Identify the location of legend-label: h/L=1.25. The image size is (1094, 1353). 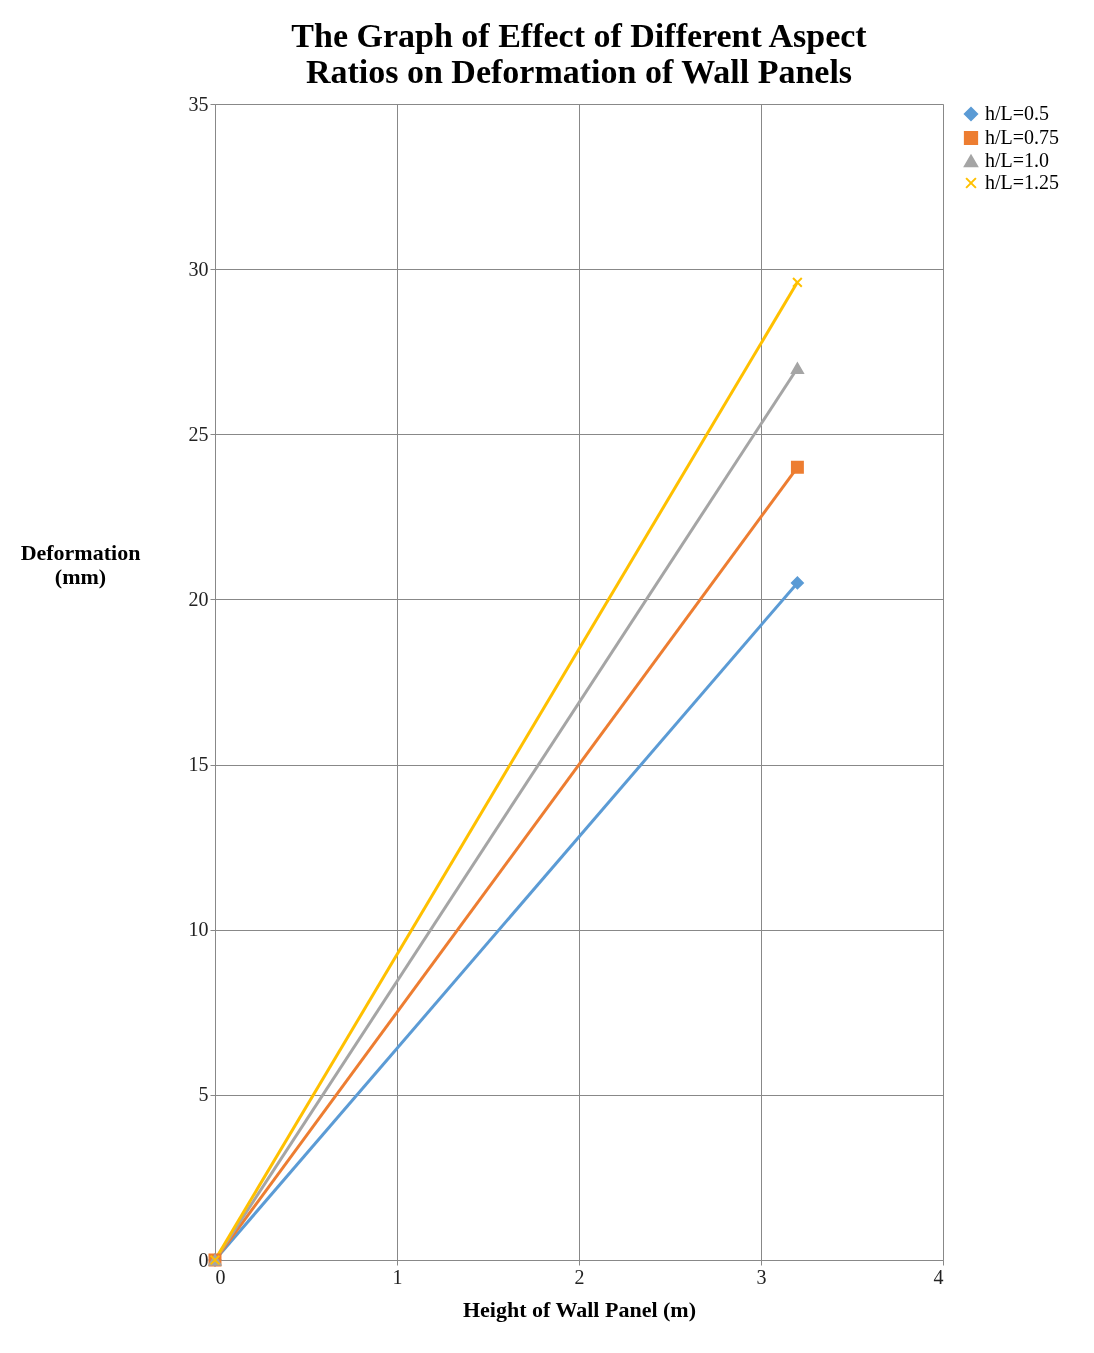
(1022, 182).